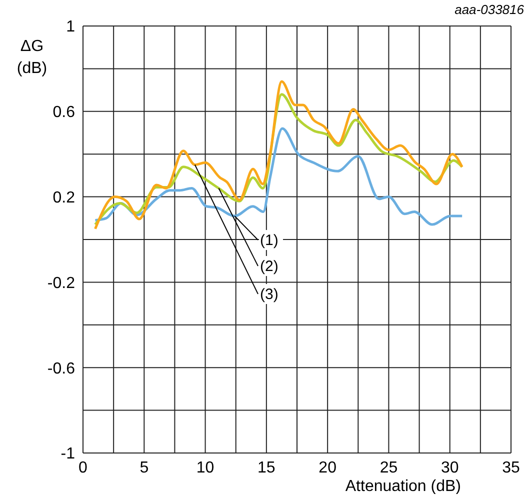  Describe the element at coordinates (269, 266) in the screenshot. I see `text: (2)` at that location.